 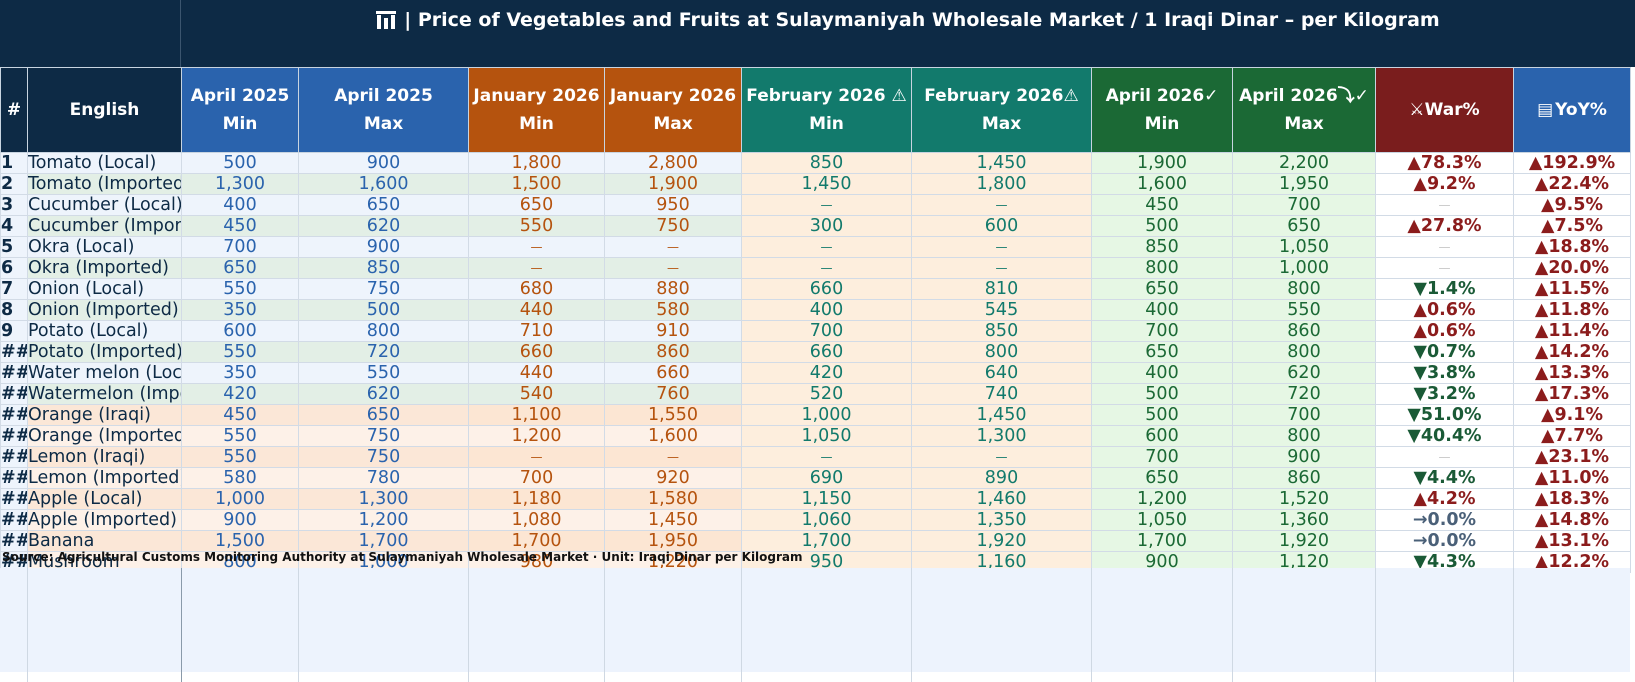 I want to click on price-cell-apr2025-max: 1,200, so click(x=383, y=520).